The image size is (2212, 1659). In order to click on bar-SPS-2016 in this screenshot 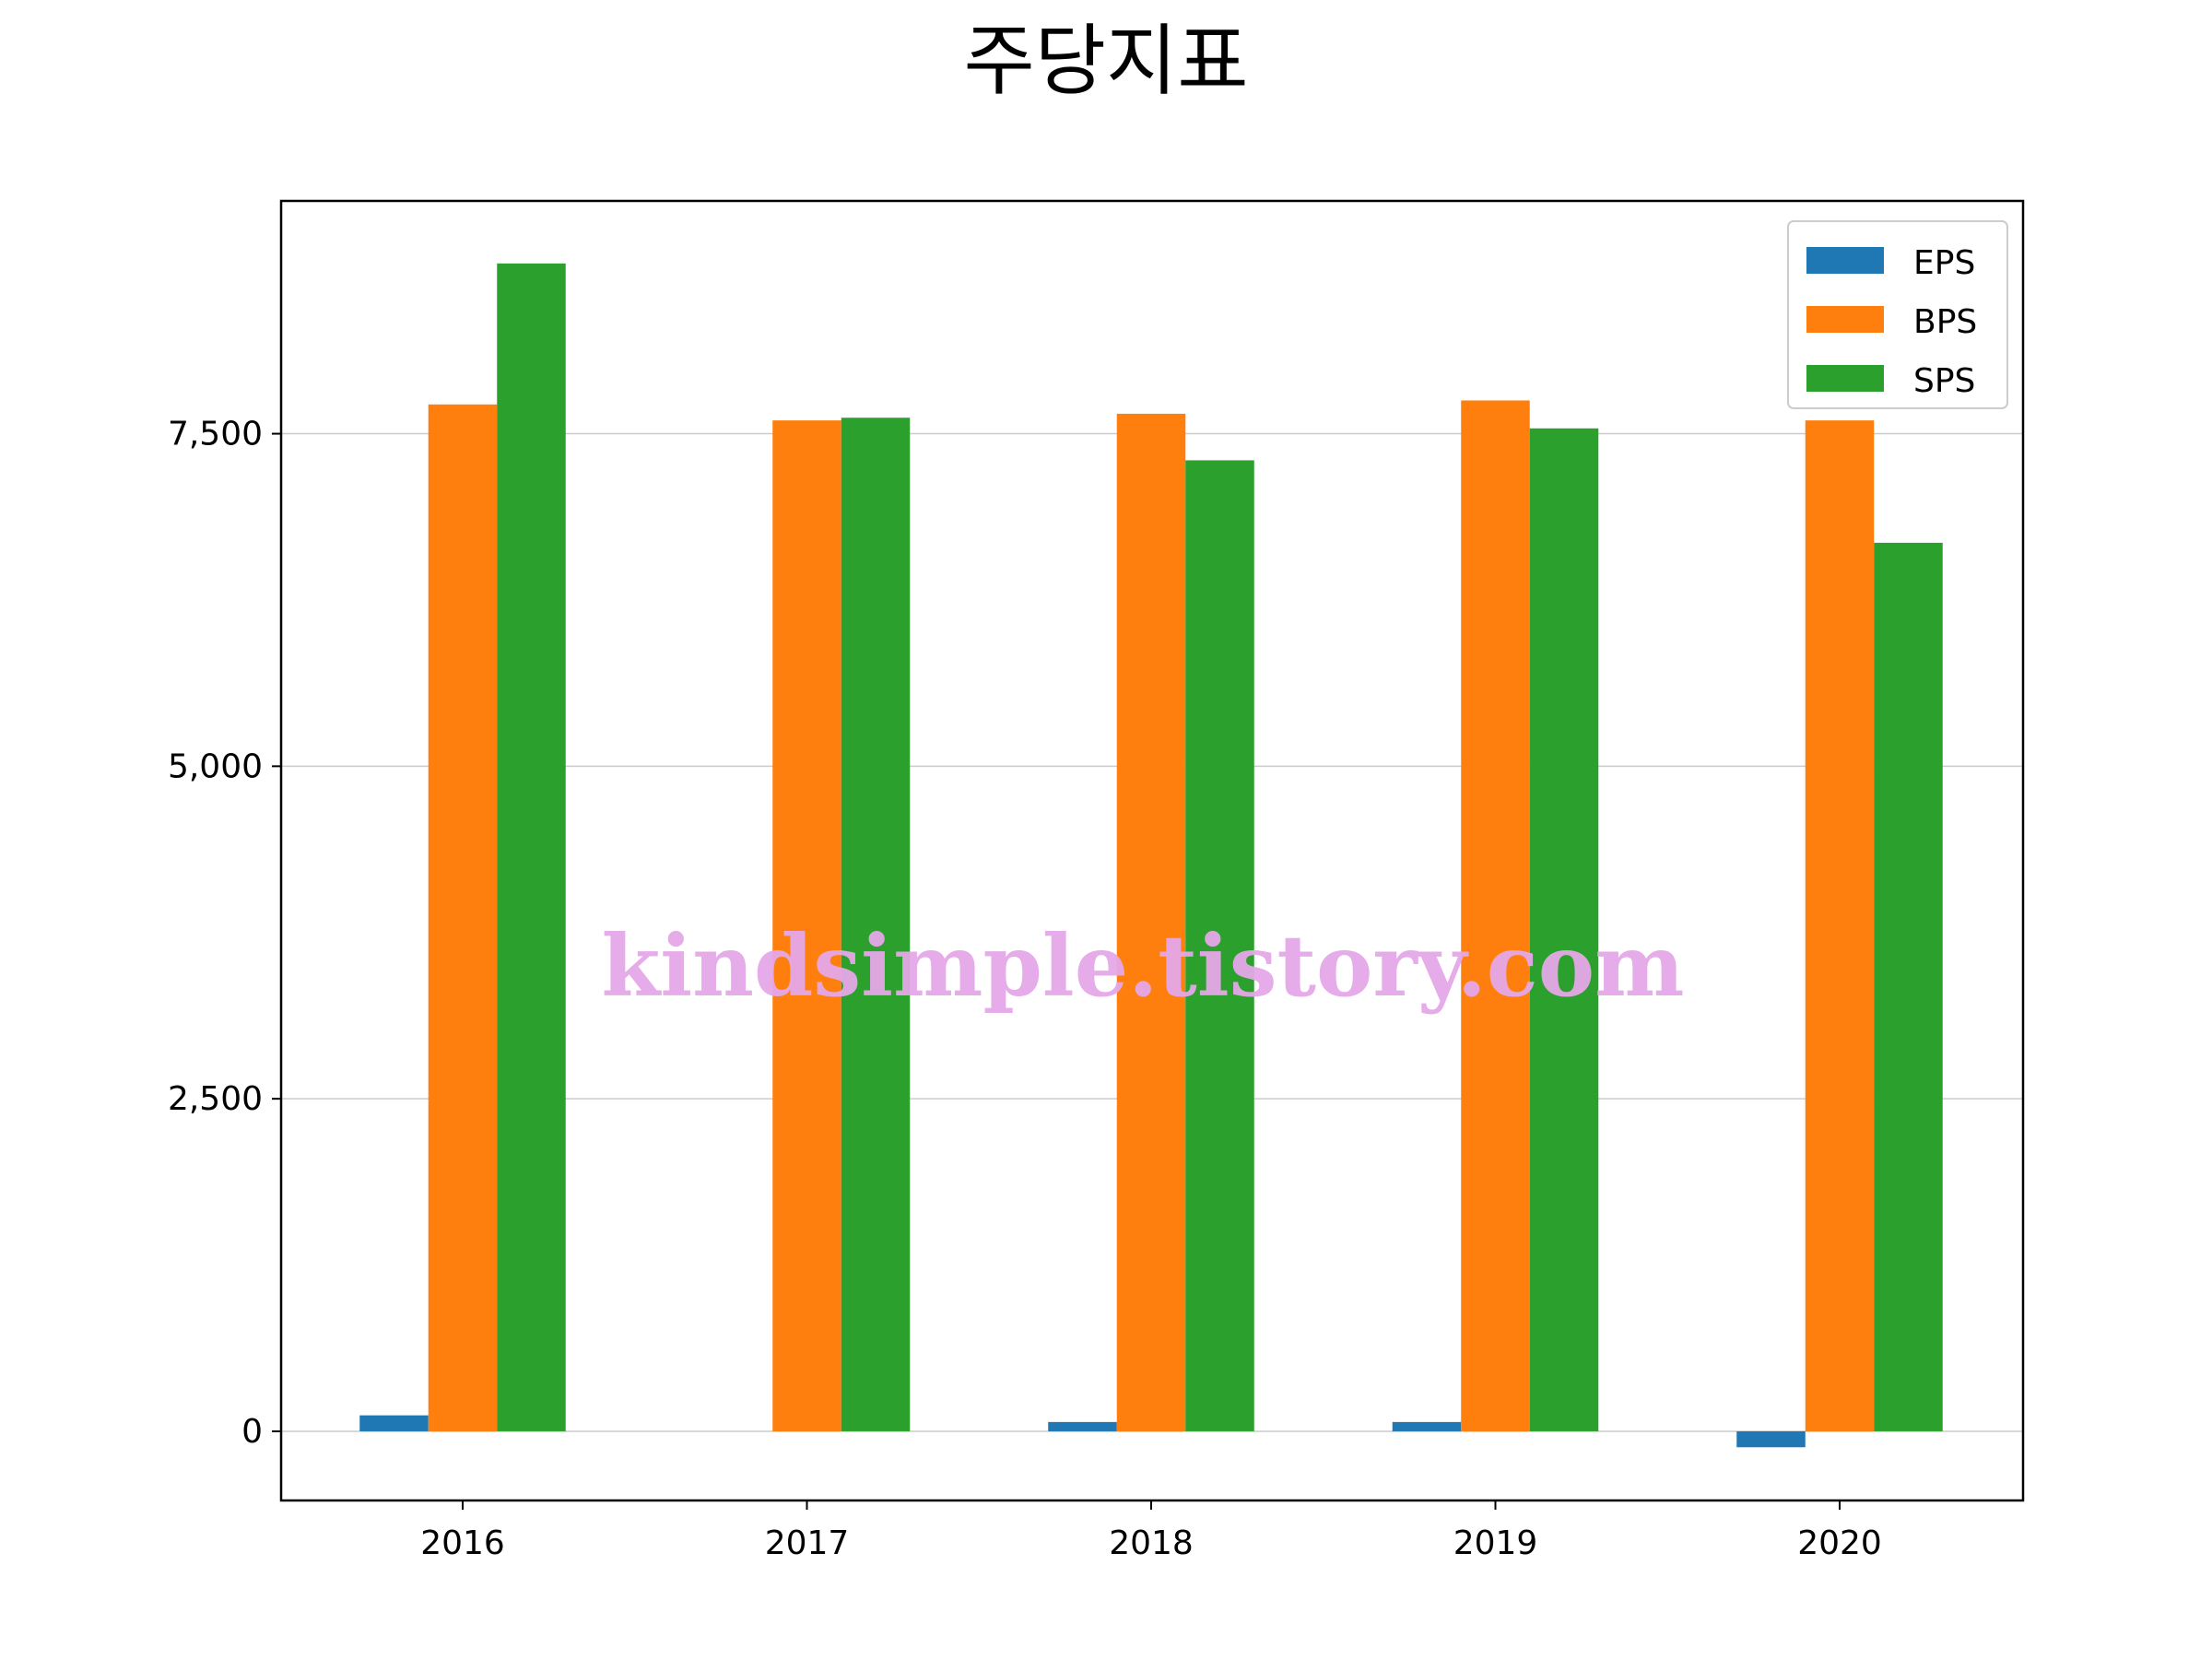, I will do `click(531, 847)`.